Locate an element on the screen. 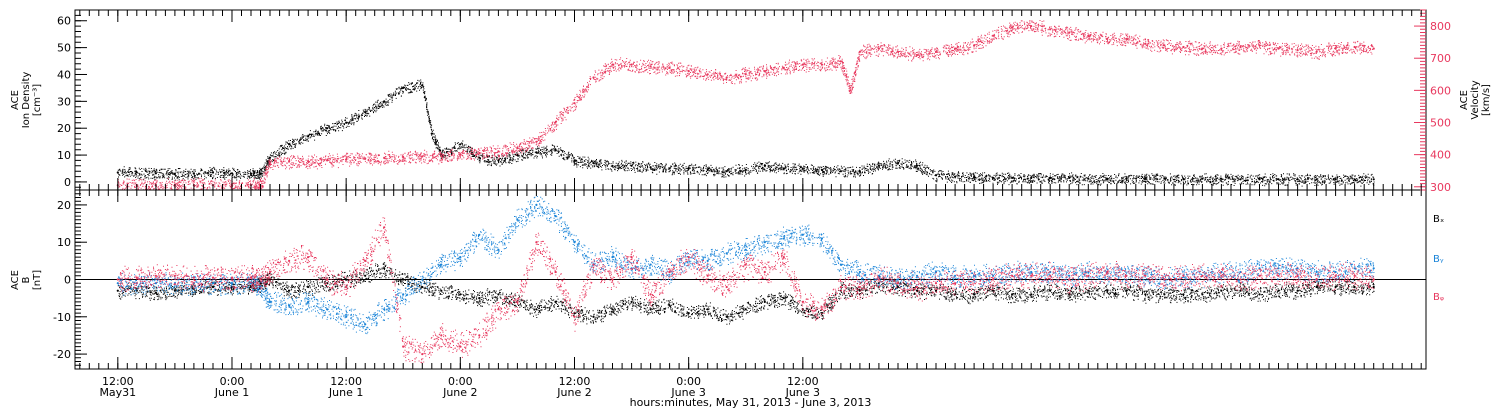 This screenshot has width=1500, height=414. plasma-y-title-line: ACE is located at coordinates (15, 100).